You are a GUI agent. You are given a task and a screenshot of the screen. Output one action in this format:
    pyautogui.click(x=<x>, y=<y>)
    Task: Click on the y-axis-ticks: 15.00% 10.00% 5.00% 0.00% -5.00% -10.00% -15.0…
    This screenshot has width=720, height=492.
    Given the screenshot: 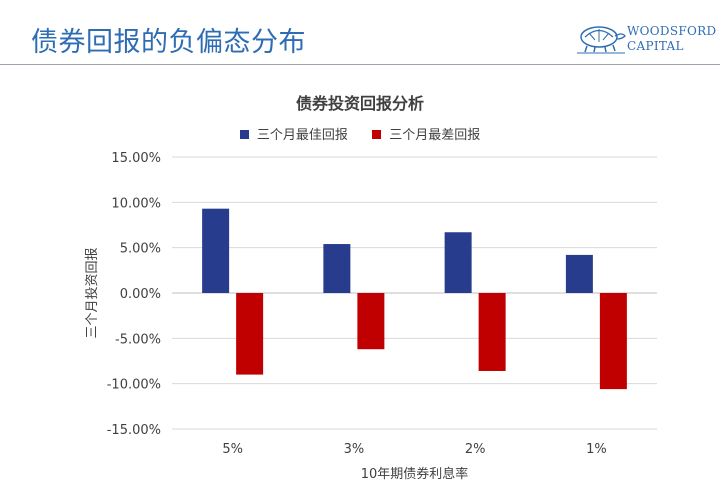 What is the action you would take?
    pyautogui.click(x=134, y=294)
    